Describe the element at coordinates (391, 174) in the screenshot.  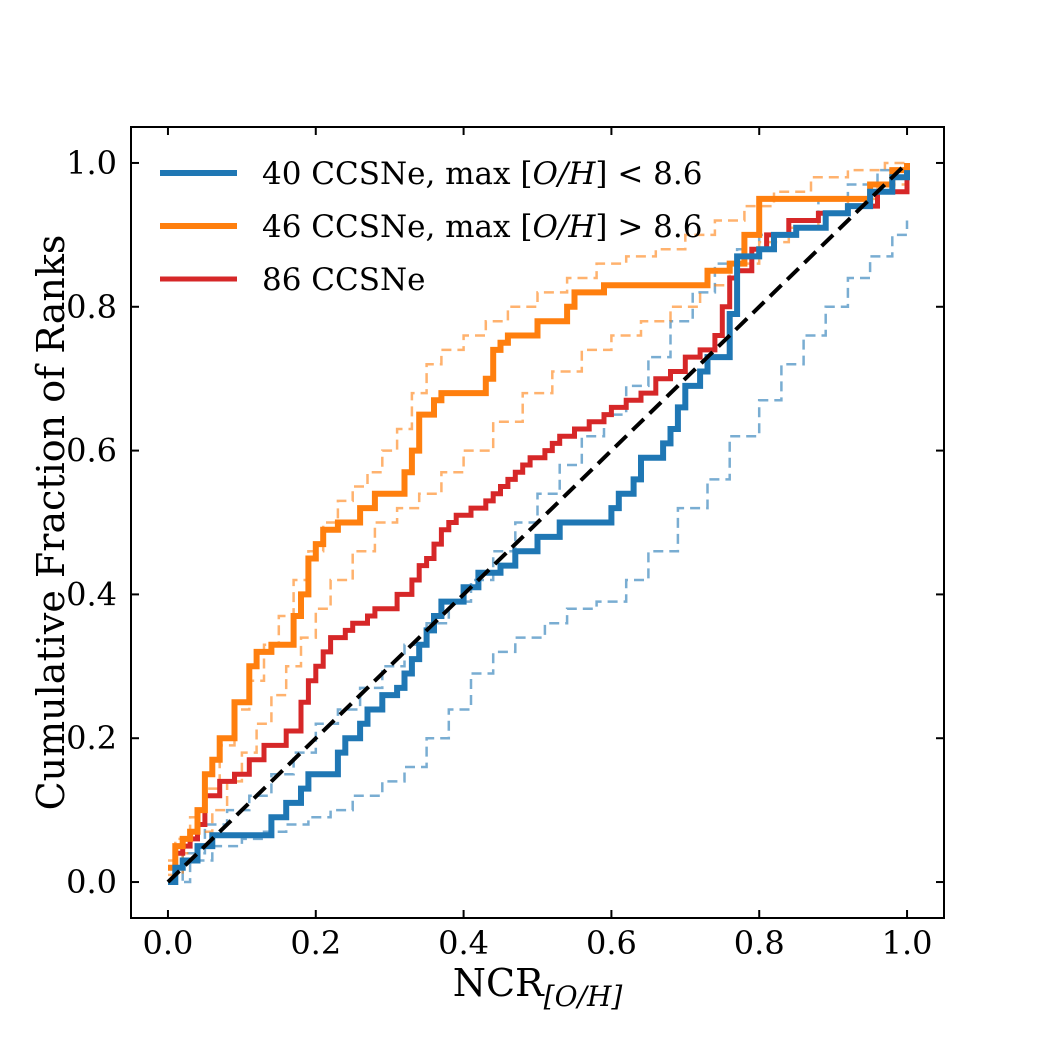
I see `legend-label-part: 40 CCSNe, max` at that location.